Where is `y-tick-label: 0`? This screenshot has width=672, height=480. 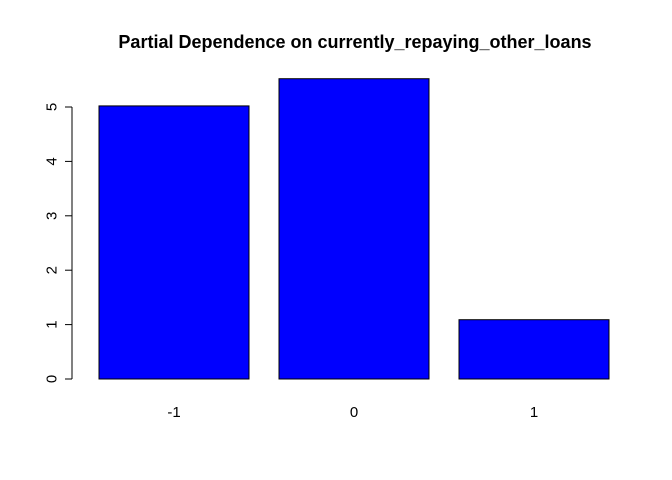 y-tick-label: 0 is located at coordinates (52, 379).